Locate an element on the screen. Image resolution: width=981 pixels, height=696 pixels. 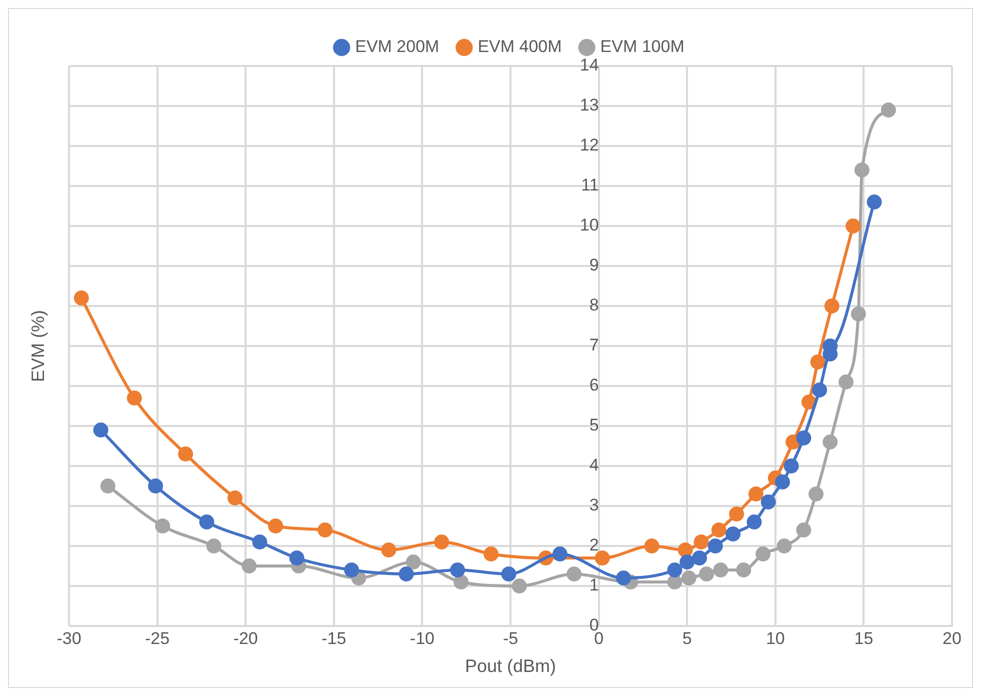
y-tick-label: 10 is located at coordinates (589, 225).